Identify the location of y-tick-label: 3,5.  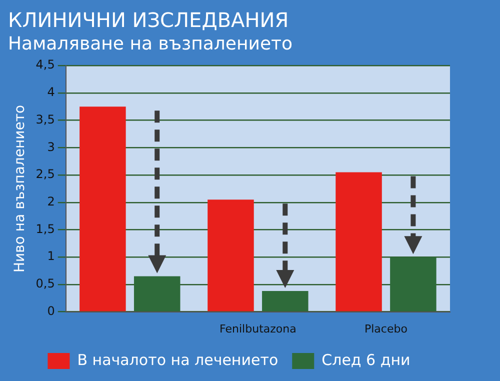
(45, 119).